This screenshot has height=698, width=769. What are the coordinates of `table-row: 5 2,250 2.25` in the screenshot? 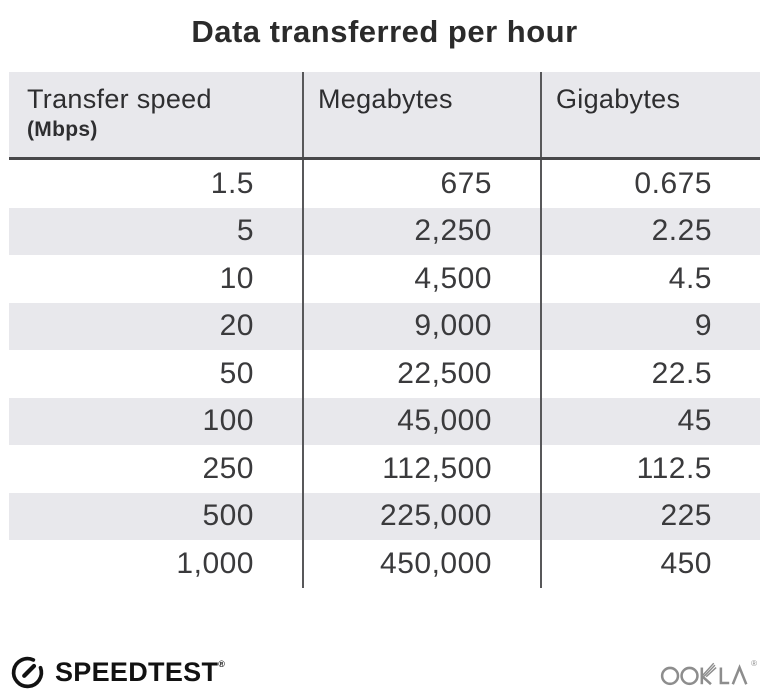 It's located at (384, 231).